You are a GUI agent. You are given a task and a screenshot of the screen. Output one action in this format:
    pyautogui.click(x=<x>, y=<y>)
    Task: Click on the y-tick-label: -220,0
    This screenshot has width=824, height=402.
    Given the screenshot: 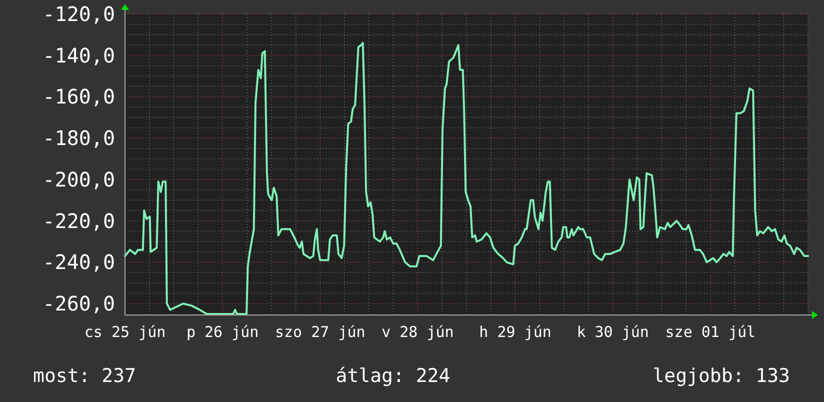 What is the action you would take?
    pyautogui.click(x=78, y=220)
    